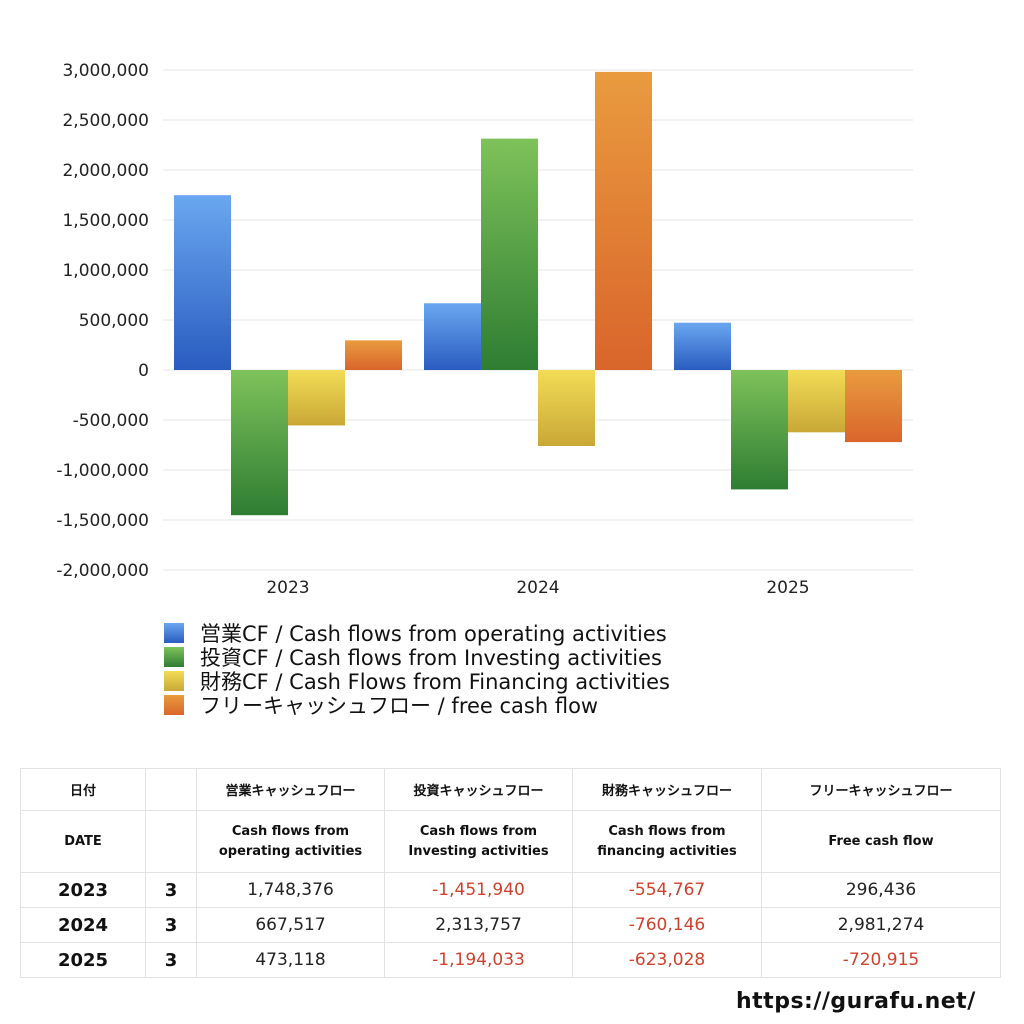 This screenshot has height=1024, width=1024. Describe the element at coordinates (143, 371) in the screenshot. I see `y-tick-label: 0` at that location.